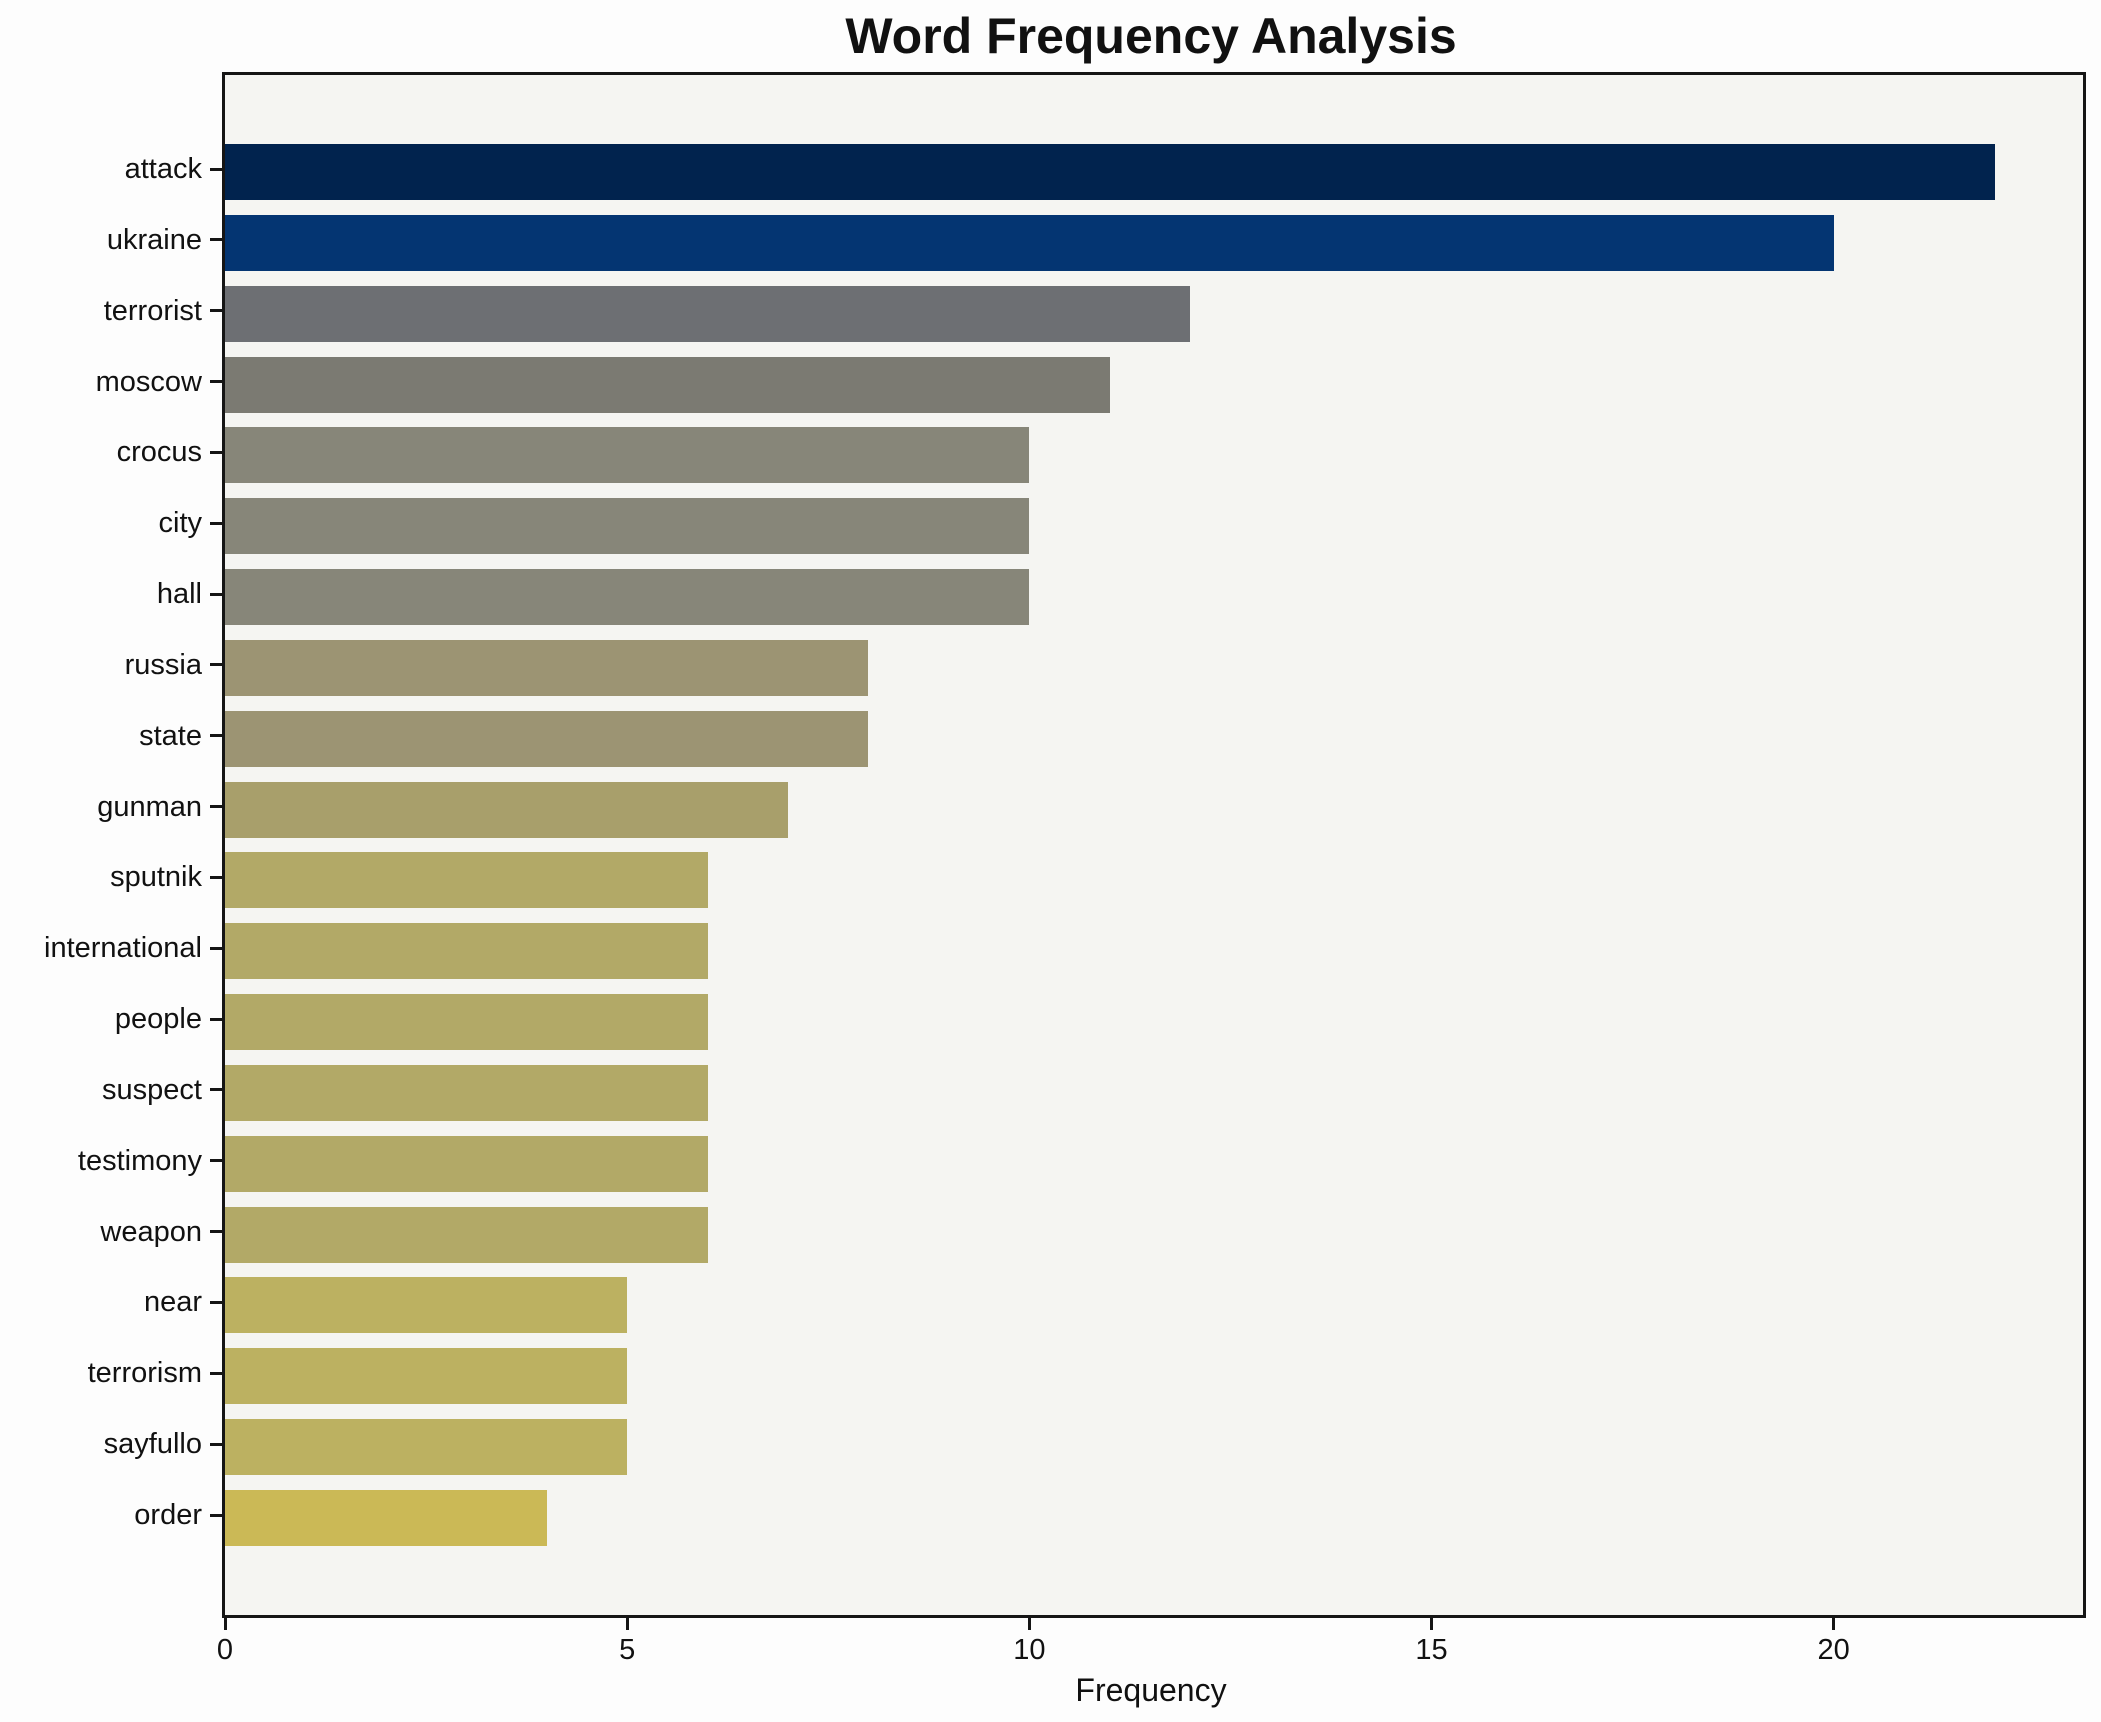 The image size is (2101, 1722). What do you see at coordinates (1029, 1650) in the screenshot?
I see `x-tick-label-10: 10` at bounding box center [1029, 1650].